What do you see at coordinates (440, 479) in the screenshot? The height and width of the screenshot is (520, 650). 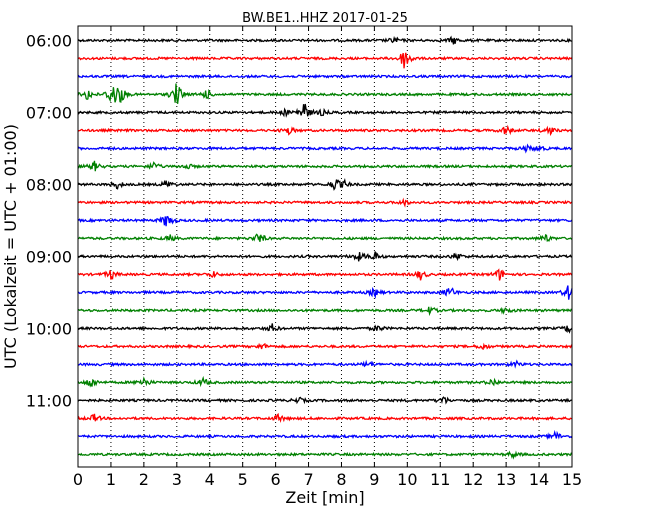 I see `x-tick-label: 11` at bounding box center [440, 479].